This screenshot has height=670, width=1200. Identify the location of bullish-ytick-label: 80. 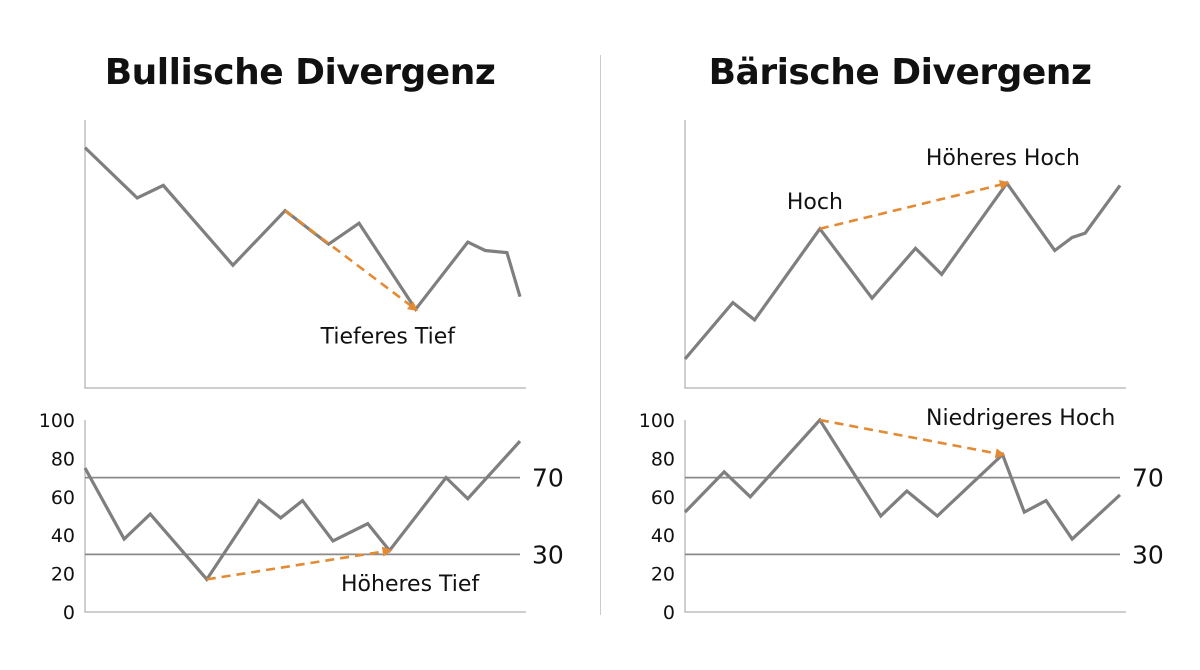
(63, 459).